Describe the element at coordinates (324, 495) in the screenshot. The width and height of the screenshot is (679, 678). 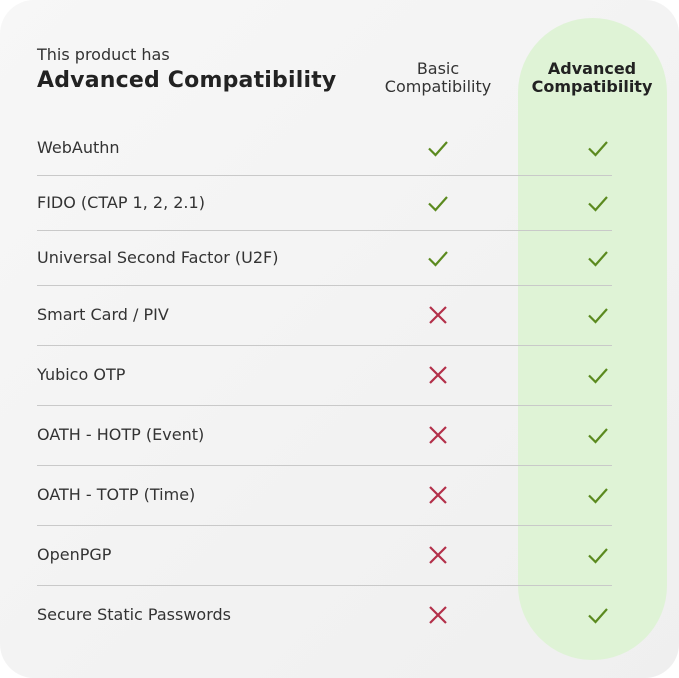
I see `table-row: OATH - TOTP (Time)` at that location.